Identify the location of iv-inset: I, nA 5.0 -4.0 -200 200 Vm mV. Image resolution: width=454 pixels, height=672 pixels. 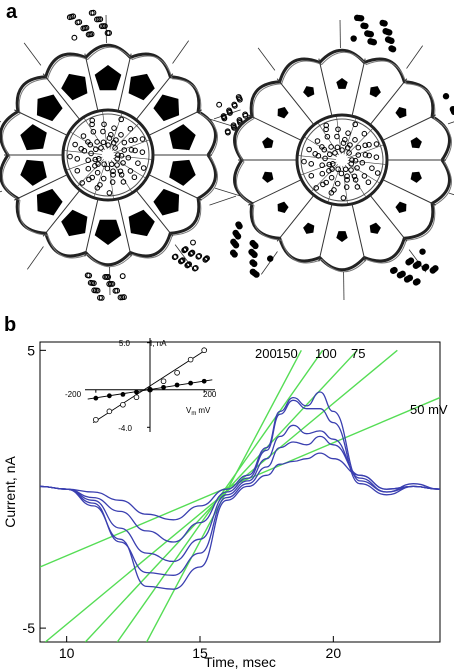
(141, 385).